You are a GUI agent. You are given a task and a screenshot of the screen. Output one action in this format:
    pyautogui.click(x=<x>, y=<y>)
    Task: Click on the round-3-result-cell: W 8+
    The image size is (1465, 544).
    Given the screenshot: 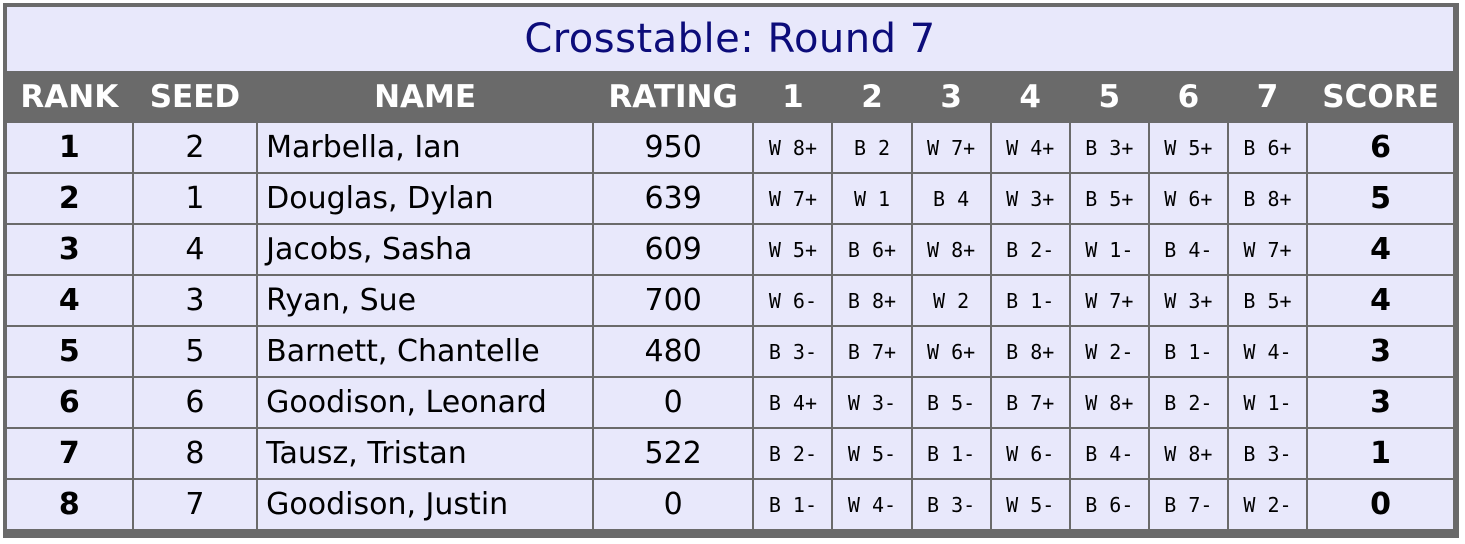 What is the action you would take?
    pyautogui.click(x=951, y=249)
    